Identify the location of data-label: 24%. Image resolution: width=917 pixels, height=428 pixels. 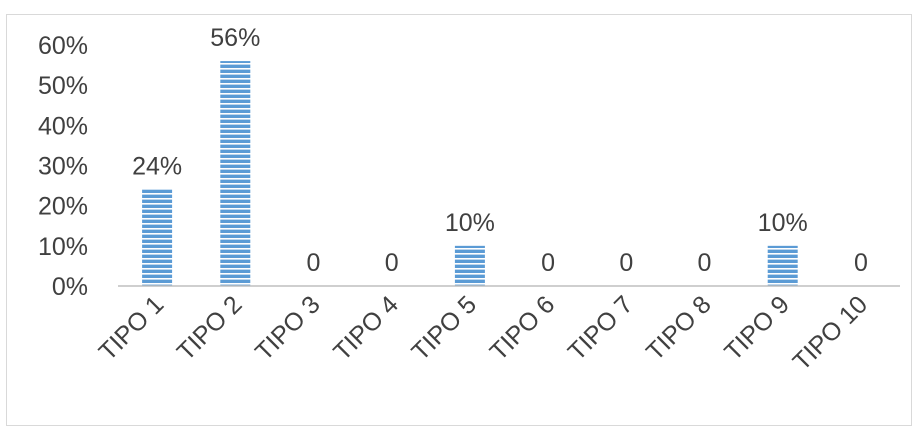
(157, 167).